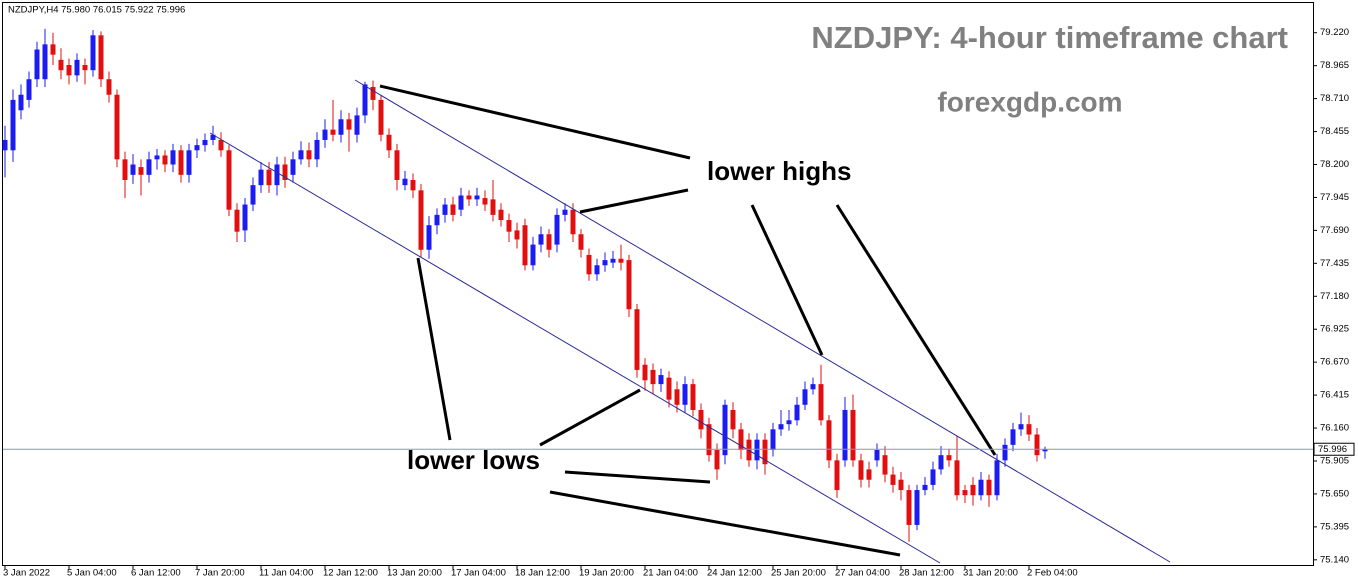 The image size is (1358, 584). Describe the element at coordinates (92, 573) in the screenshot. I see `x-tick-label: 5 Jan 04:00` at that location.